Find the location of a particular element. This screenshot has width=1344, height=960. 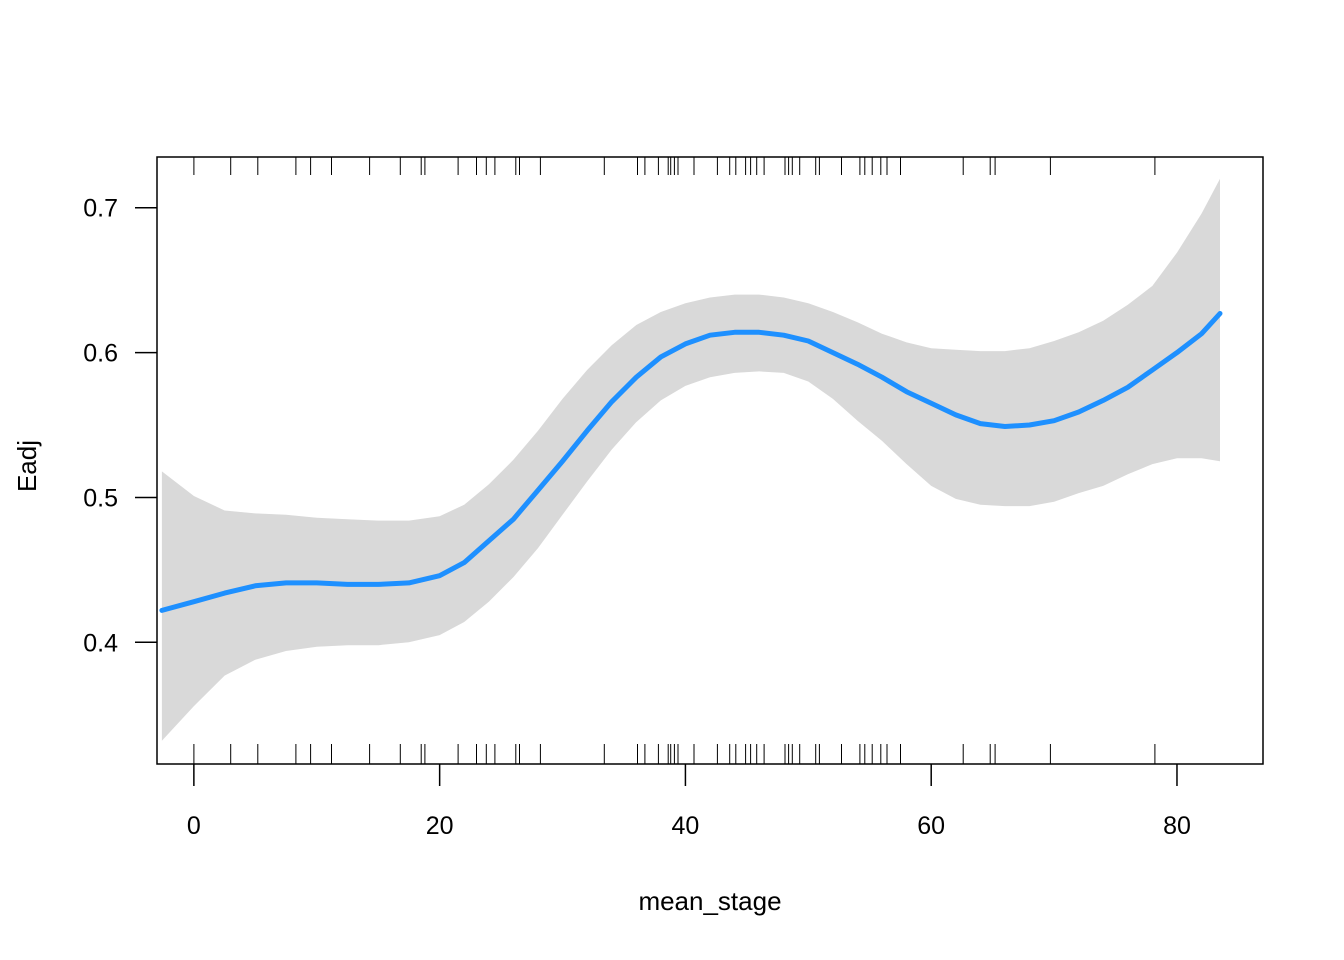

y-tick-label: 0.7 is located at coordinates (100, 209).